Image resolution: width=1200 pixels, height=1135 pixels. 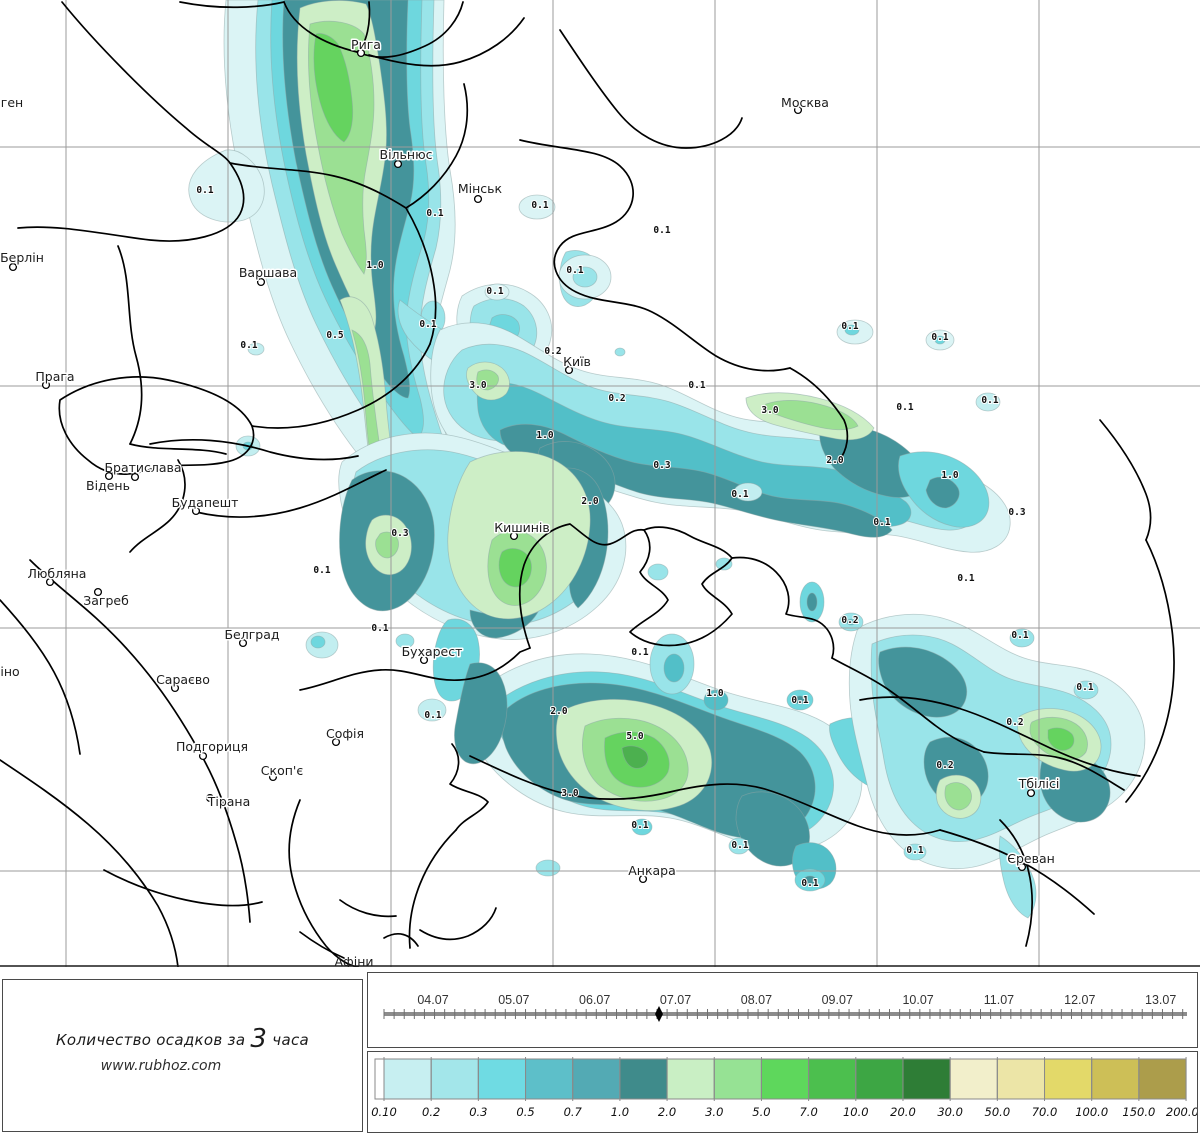 I want to click on timeline-date-label: 09.07, so click(x=837, y=1000).